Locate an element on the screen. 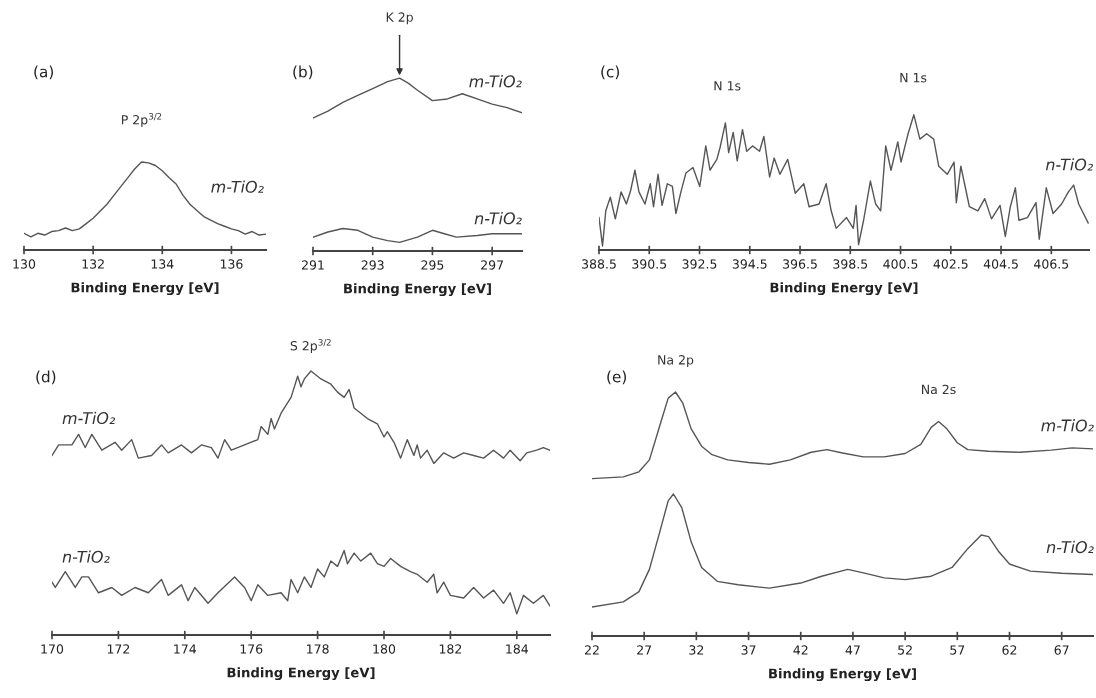  x-tick-label: 402.5 is located at coordinates (950, 264).